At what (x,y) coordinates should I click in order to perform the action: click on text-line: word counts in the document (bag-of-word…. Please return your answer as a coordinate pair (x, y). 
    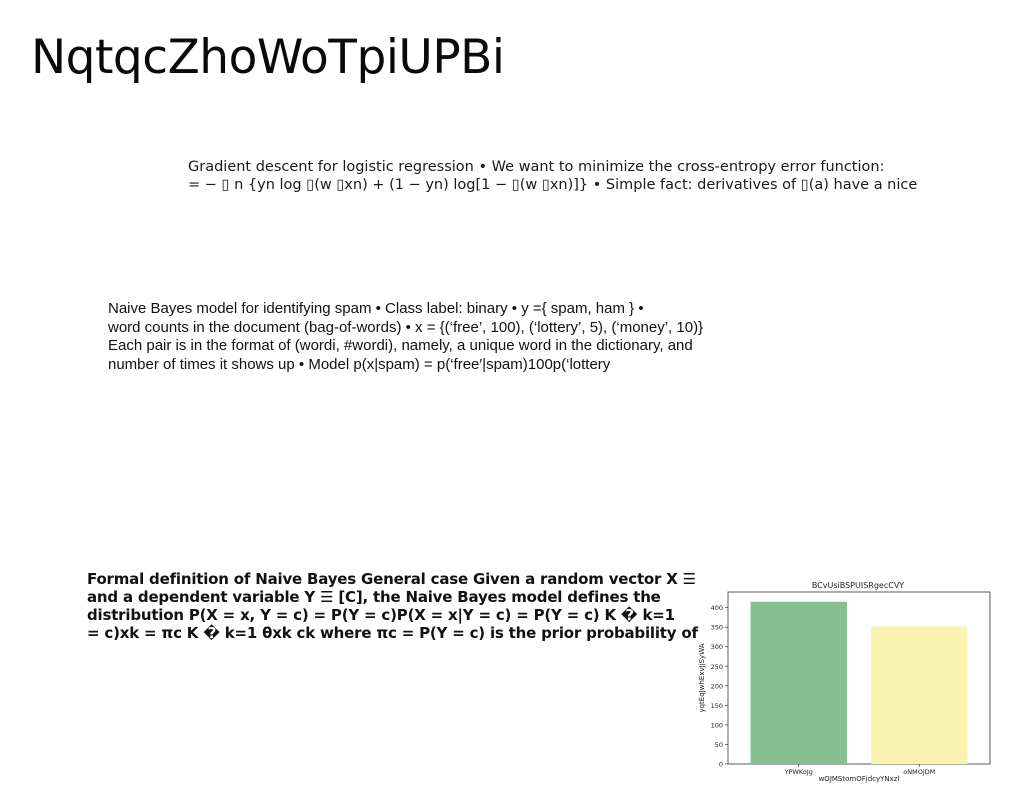
    Looking at the image, I should click on (406, 327).